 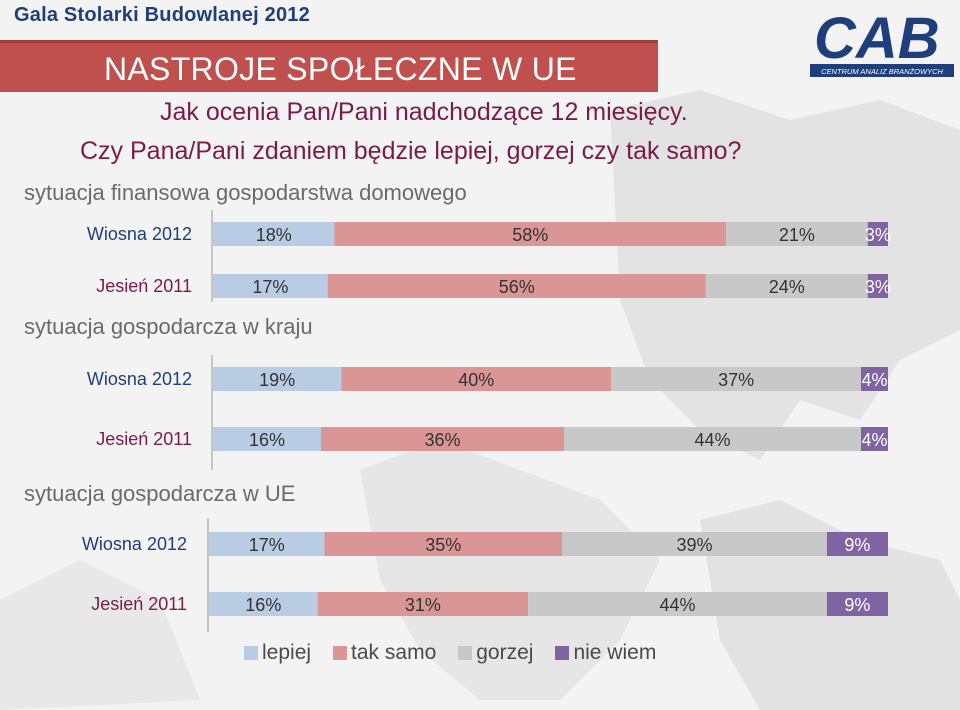 I want to click on legend-swatch-nie-wiem, so click(x=562, y=653).